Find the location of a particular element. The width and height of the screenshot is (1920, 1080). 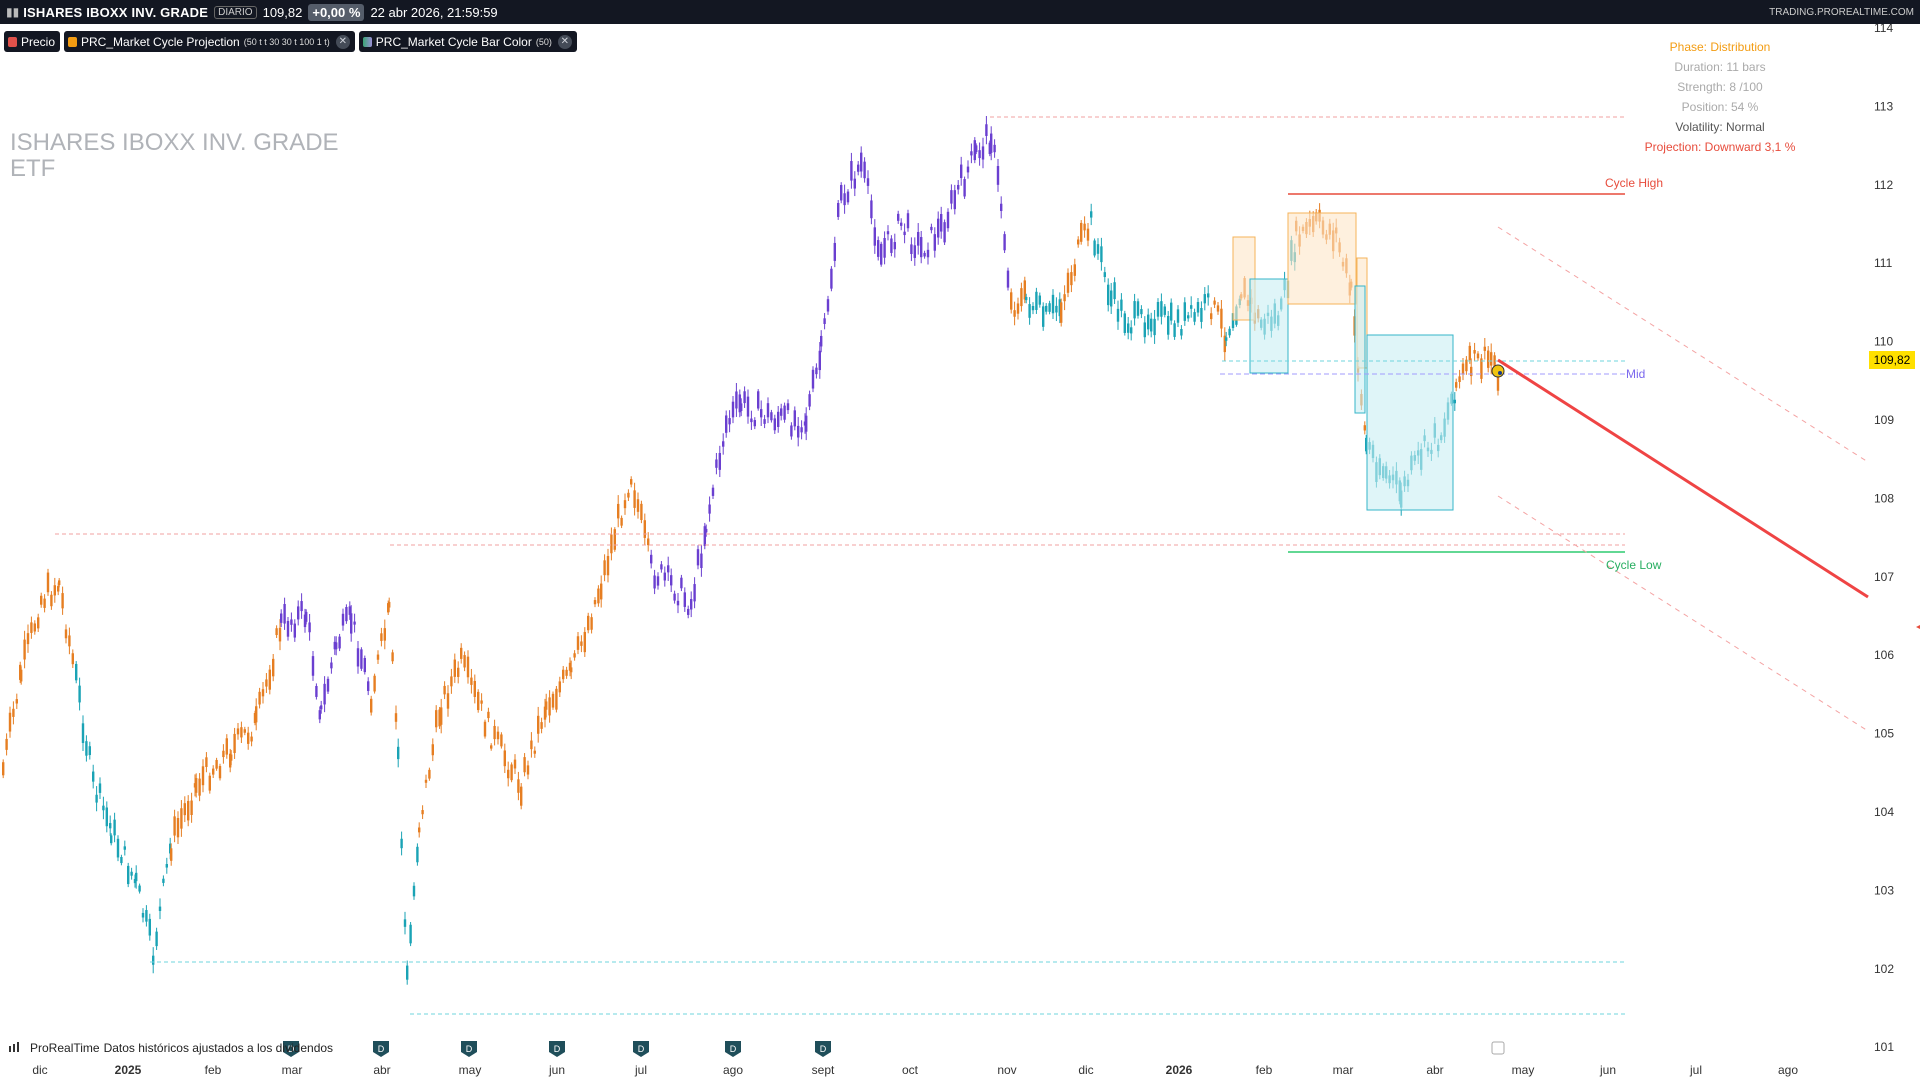

price-tick-label: 114 is located at coordinates (1883, 29).